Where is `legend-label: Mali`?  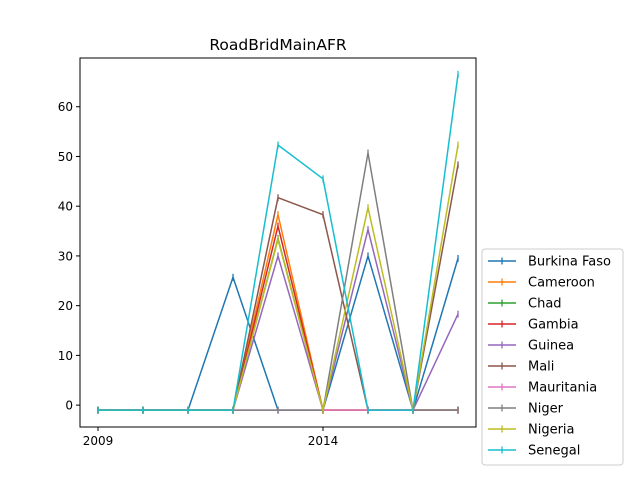
legend-label: Mali is located at coordinates (541, 367).